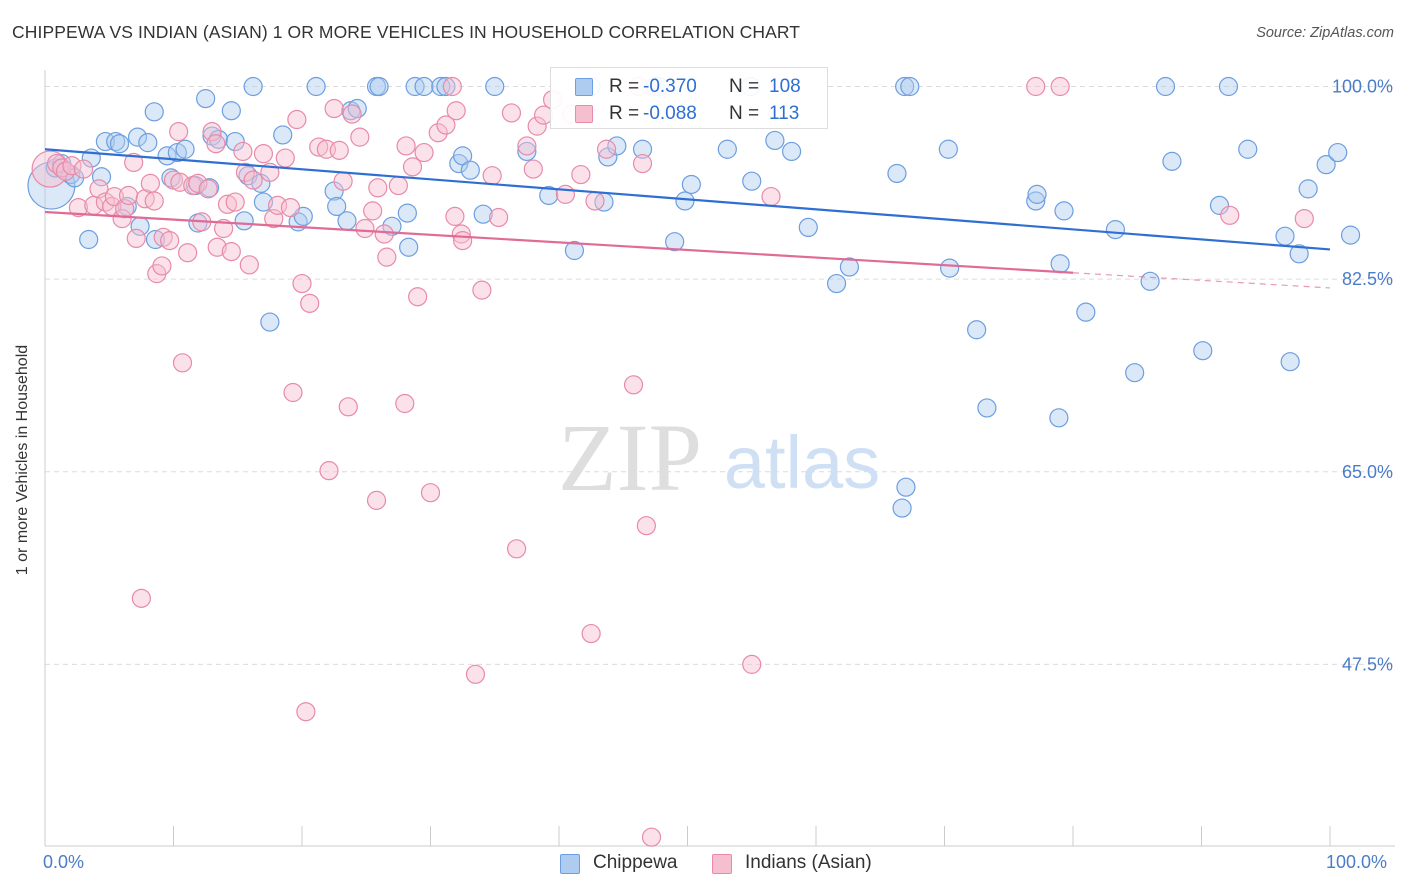 The width and height of the screenshot is (1406, 892). What do you see at coordinates (624, 113) in the screenshot?
I see `legend-r-label: R =` at bounding box center [624, 113].